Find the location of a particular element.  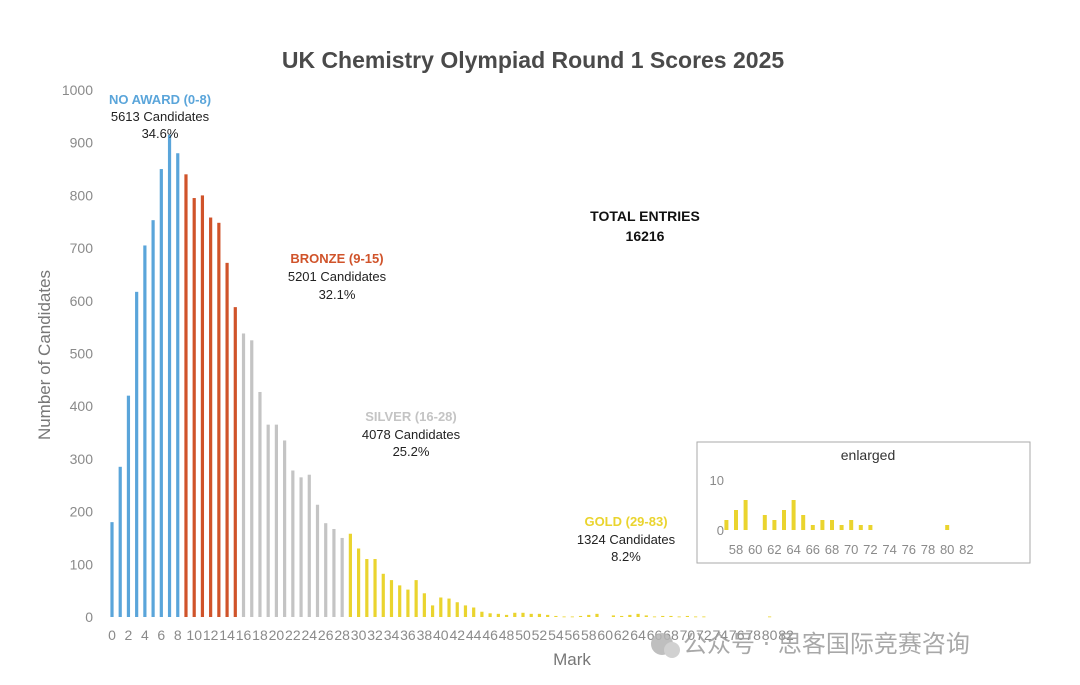

x-tick-label: 56 is located at coordinates (573, 635).